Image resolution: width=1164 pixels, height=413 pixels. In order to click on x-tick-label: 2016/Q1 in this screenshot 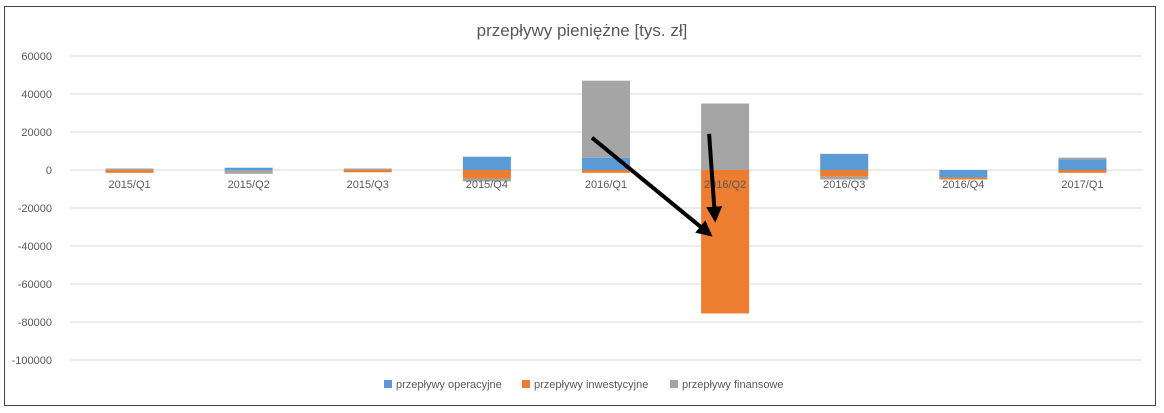, I will do `click(606, 185)`.